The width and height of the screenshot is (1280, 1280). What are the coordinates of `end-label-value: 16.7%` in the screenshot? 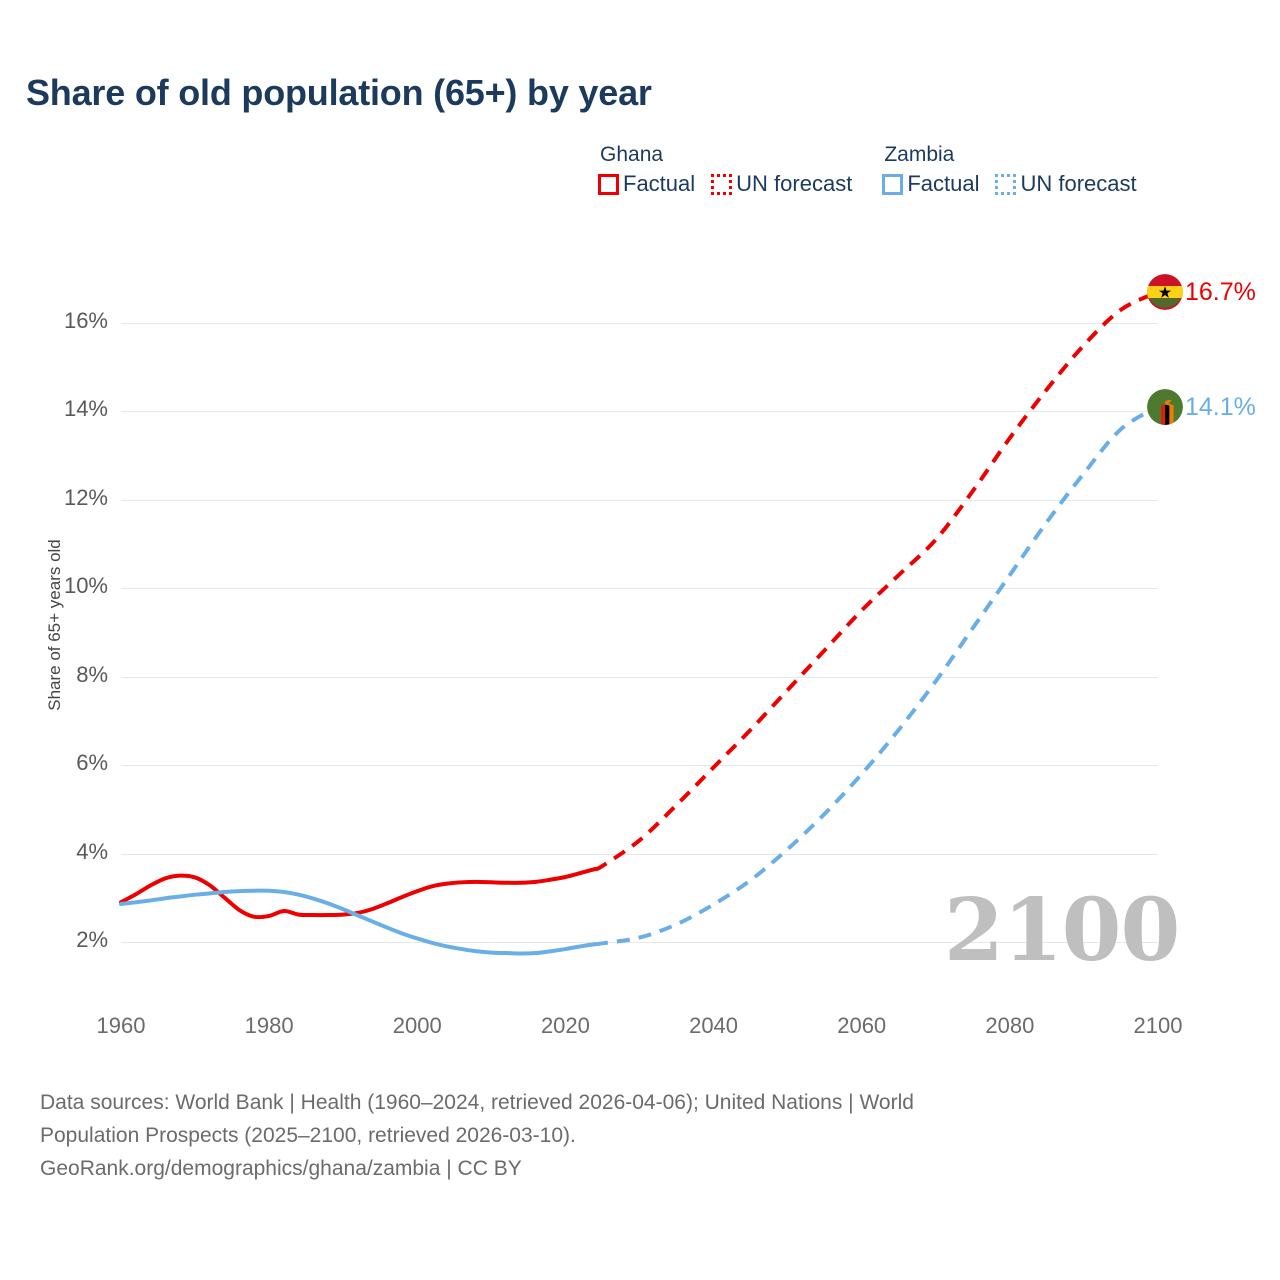 It's located at (1220, 291).